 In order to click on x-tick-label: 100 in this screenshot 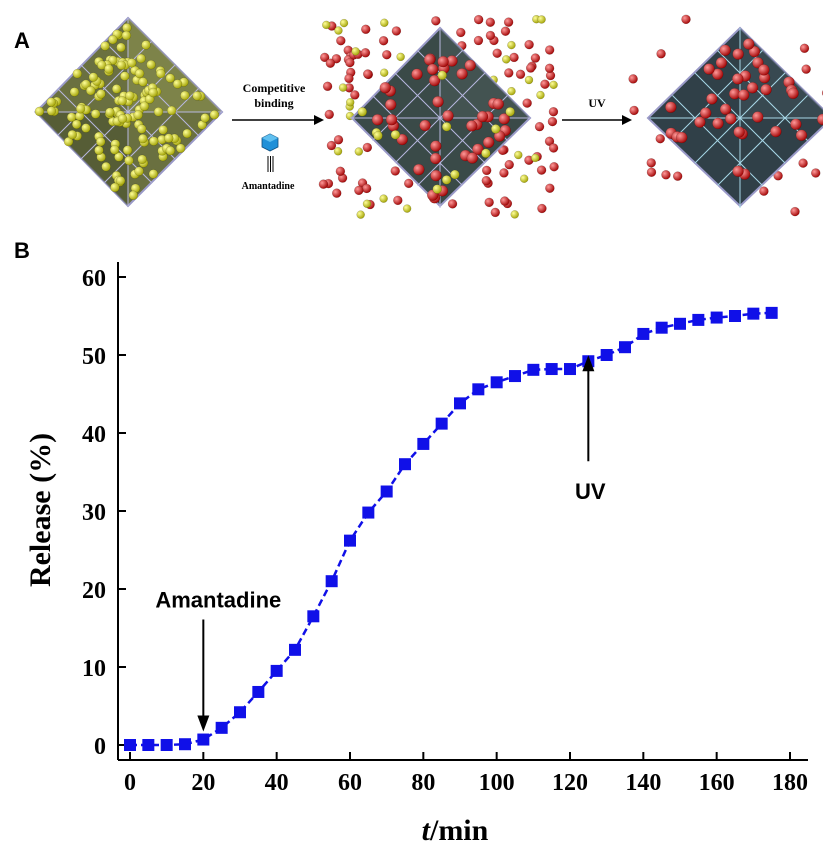, I will do `click(497, 783)`.